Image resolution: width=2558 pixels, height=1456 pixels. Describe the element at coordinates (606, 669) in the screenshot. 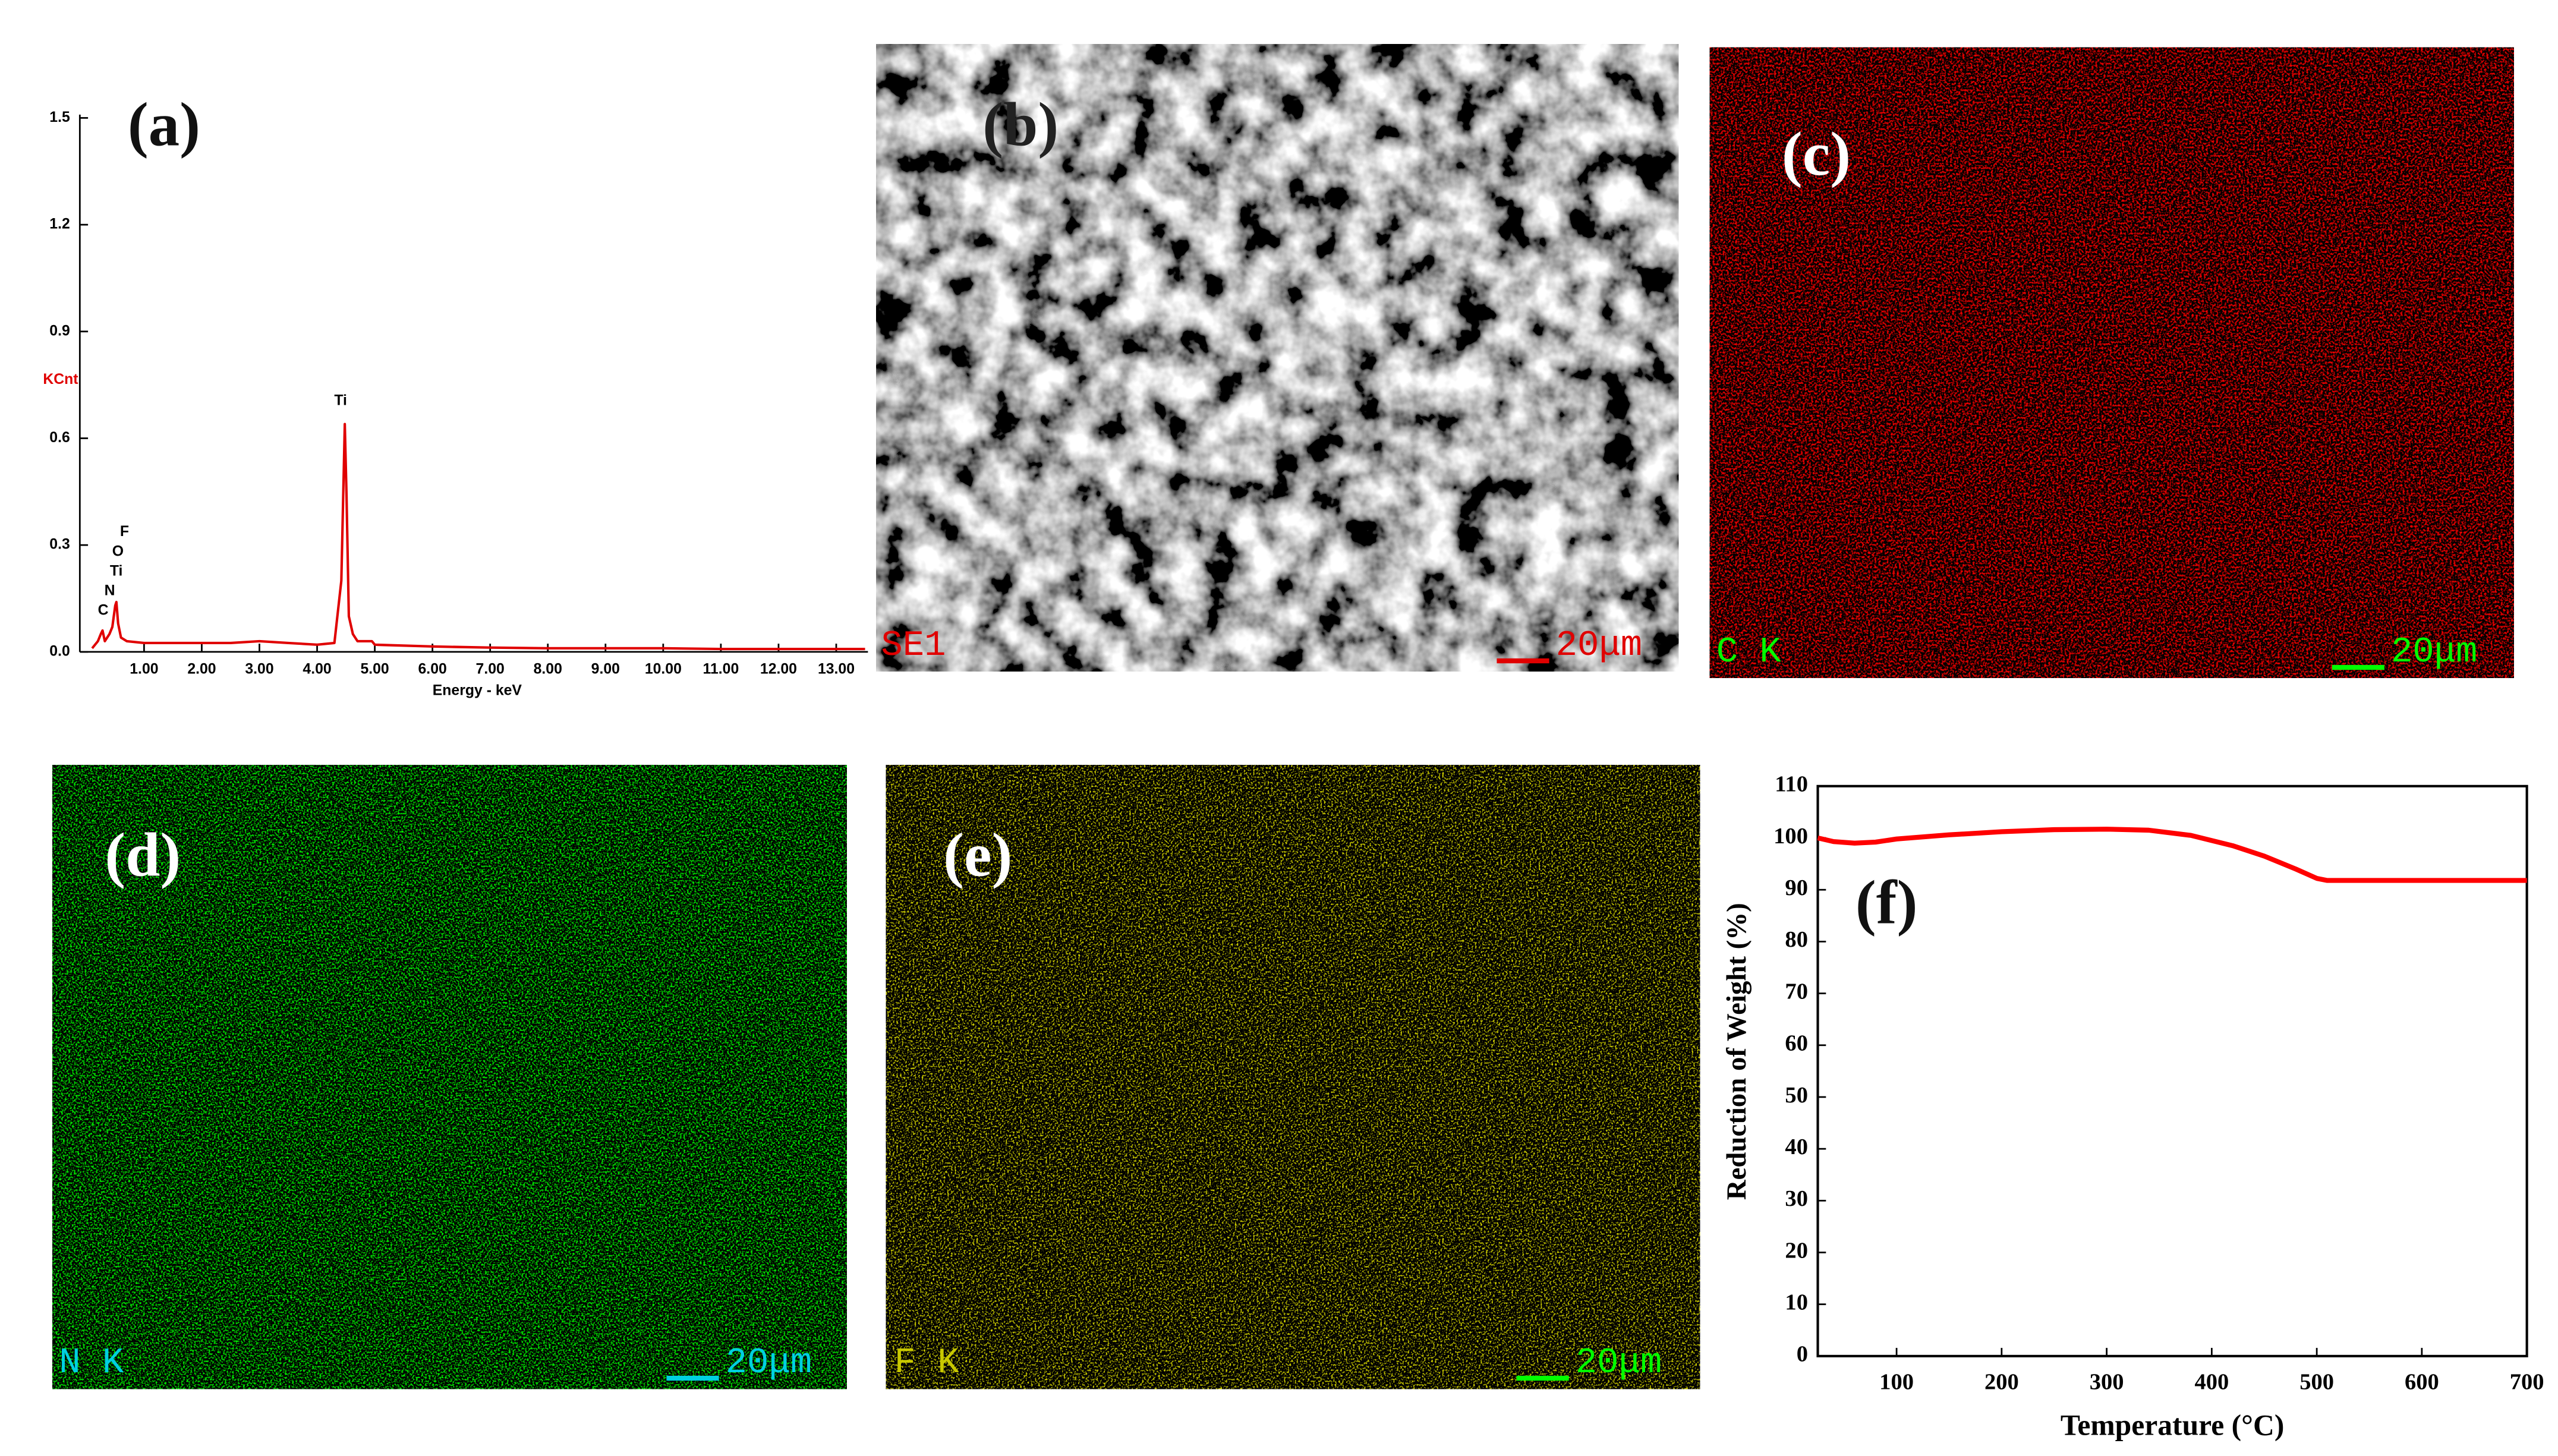

I see `x-tick-label: 9.00` at that location.